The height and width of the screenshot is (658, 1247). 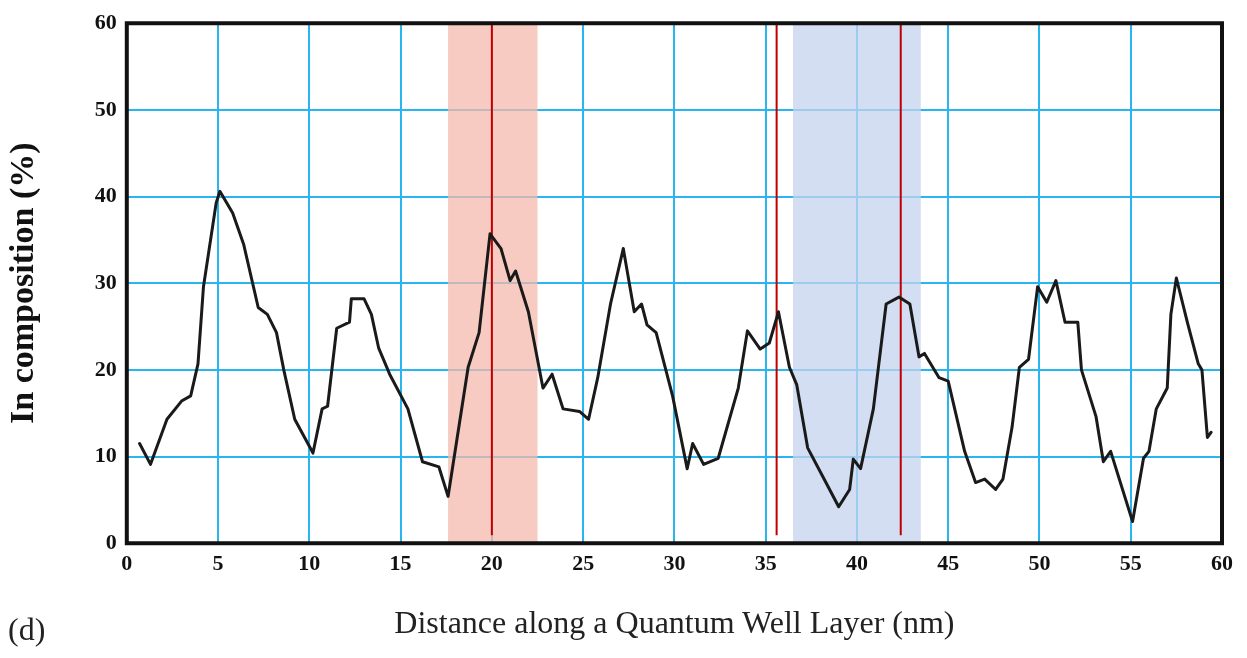 I want to click on x-tick-label: 0, so click(x=127, y=563).